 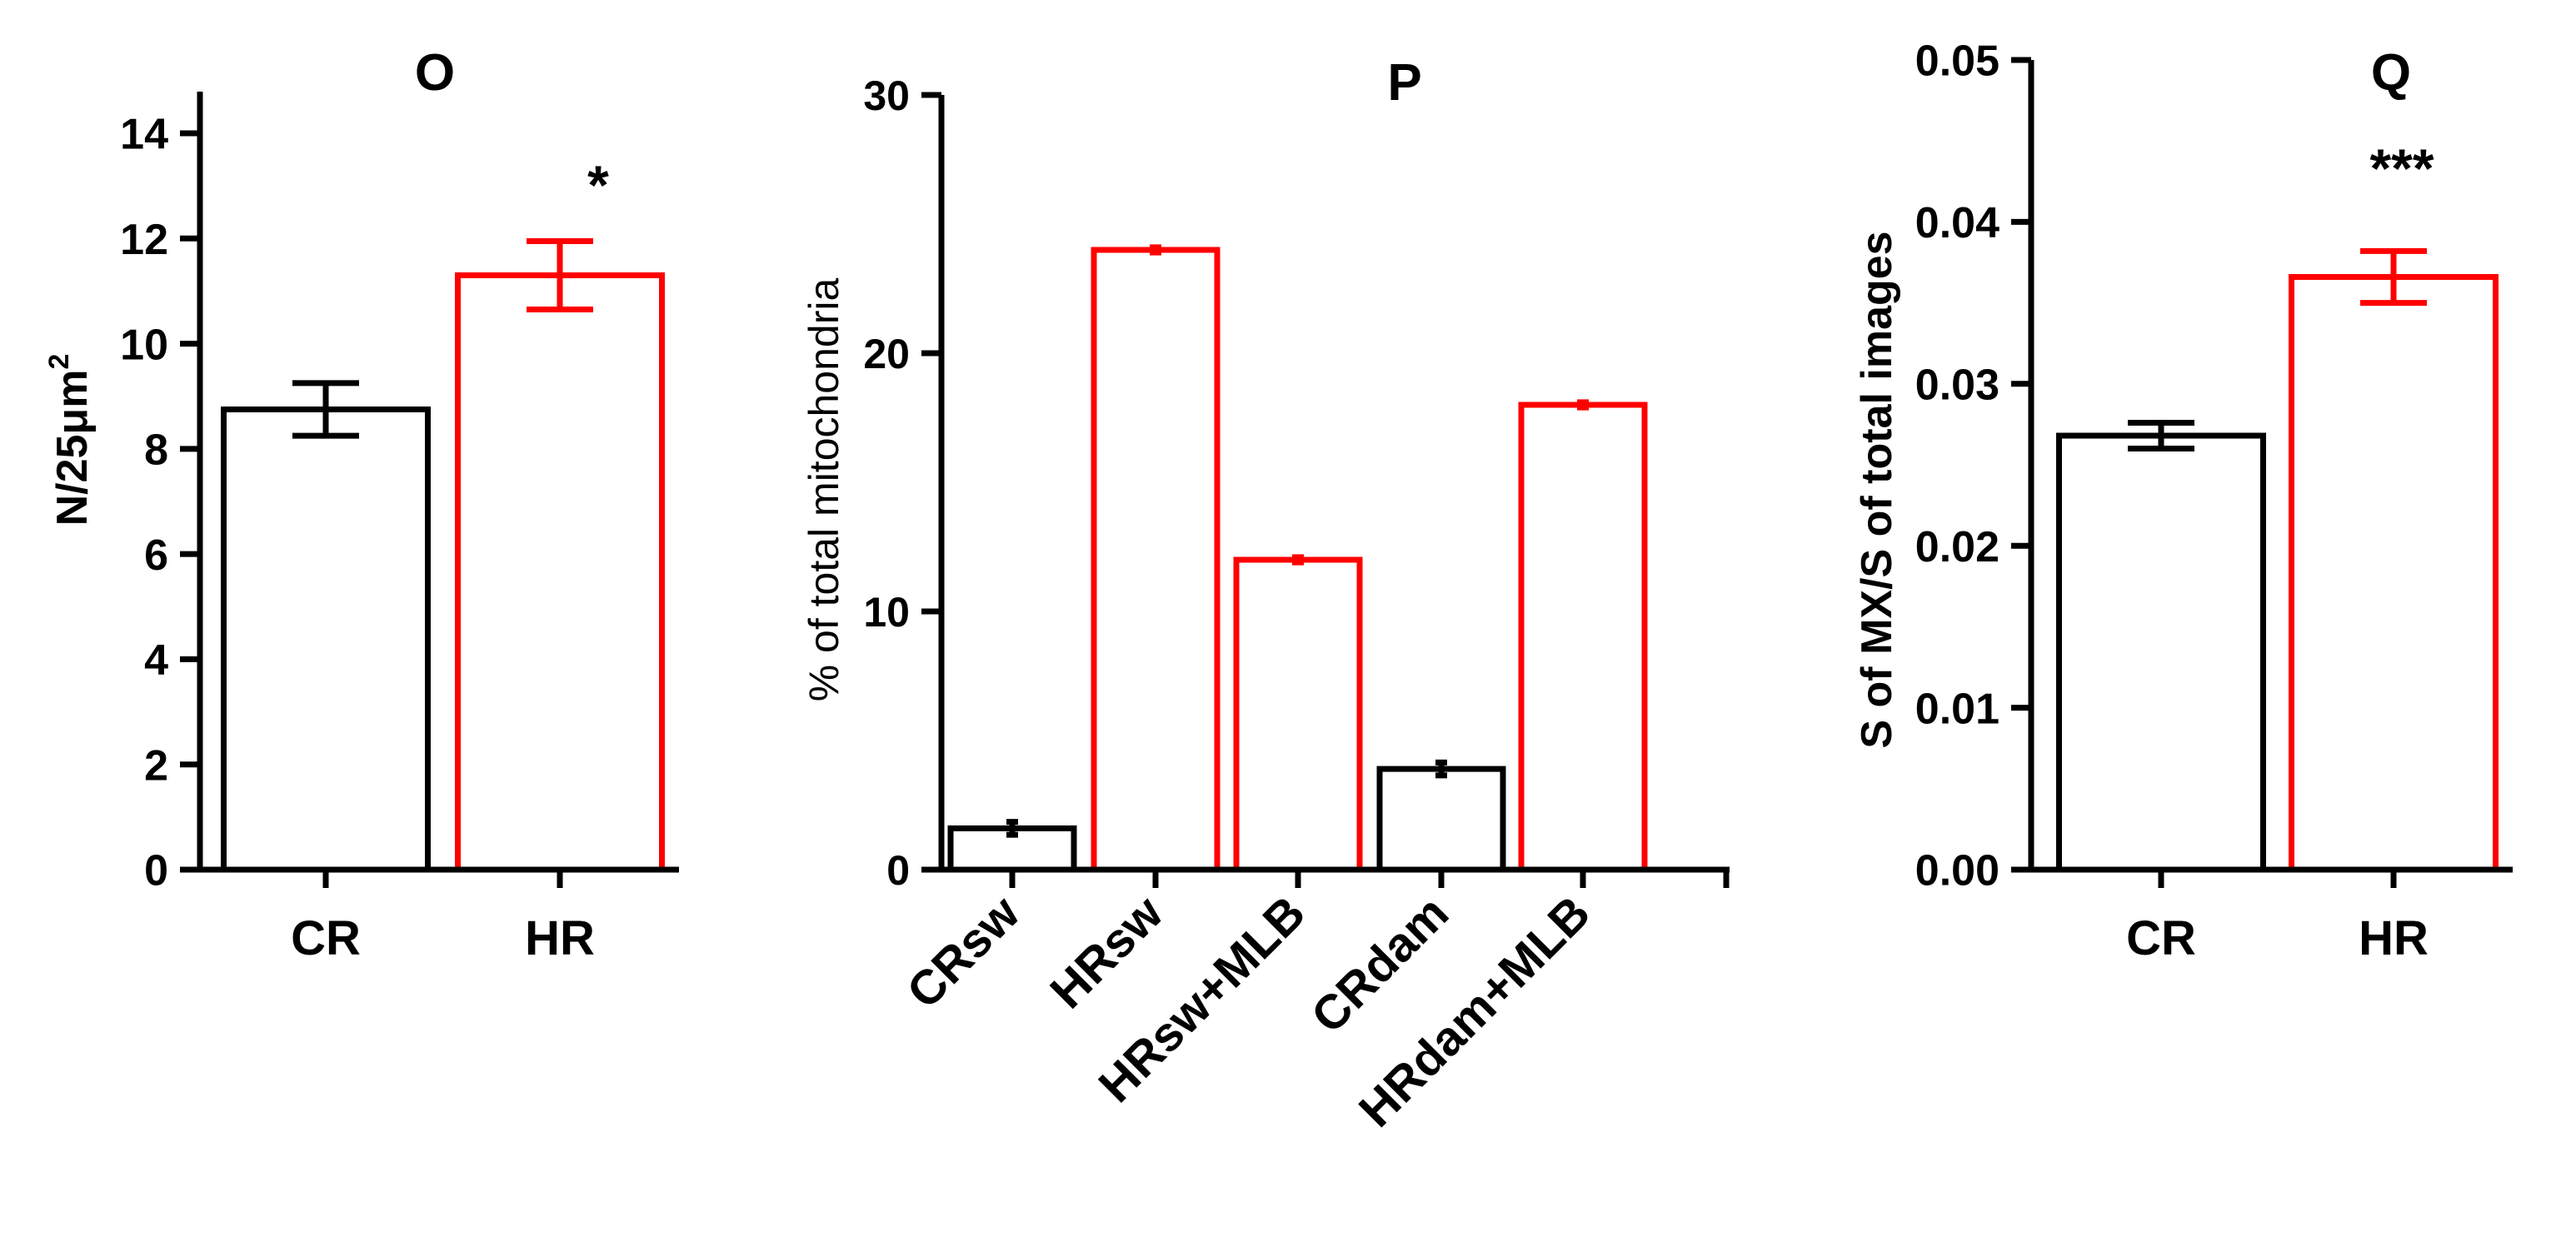 I want to click on panel-o-y-ticks: 0 2 4 6 8 10 12 14, so click(x=160, y=503).